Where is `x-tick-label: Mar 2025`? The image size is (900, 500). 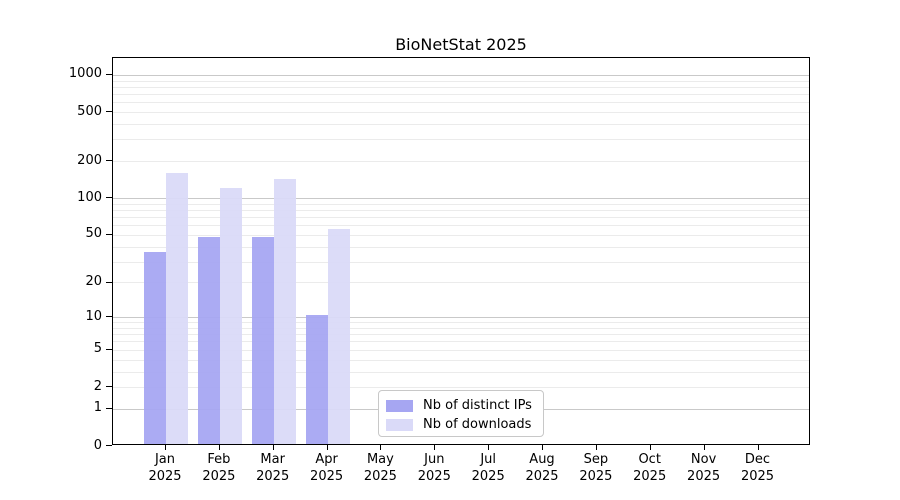 x-tick-label: Mar 2025 is located at coordinates (273, 468).